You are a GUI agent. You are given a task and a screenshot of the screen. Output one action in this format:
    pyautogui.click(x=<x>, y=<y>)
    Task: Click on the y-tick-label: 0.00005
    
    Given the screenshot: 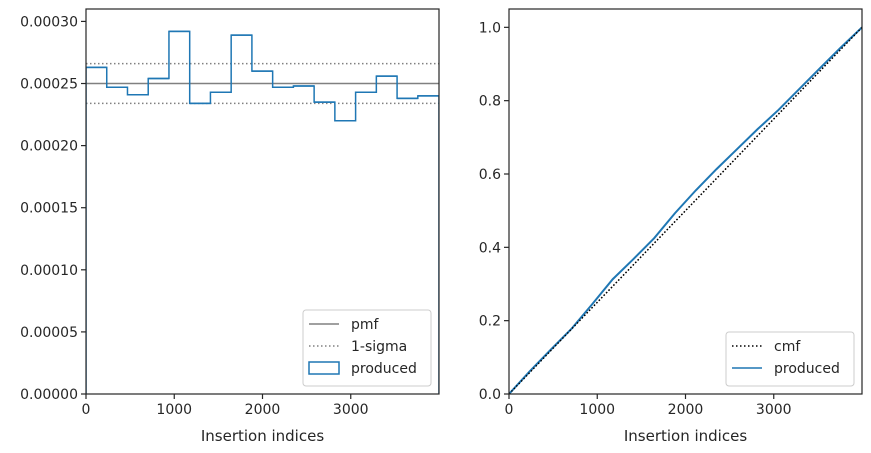 What is the action you would take?
    pyautogui.click(x=49, y=333)
    